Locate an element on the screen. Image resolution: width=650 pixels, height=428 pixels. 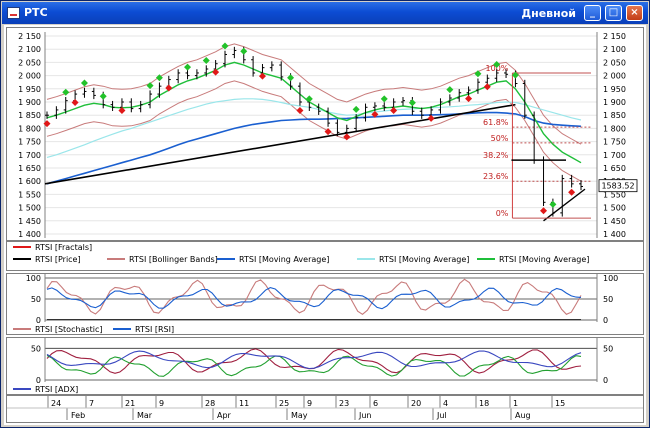
legend-entry: RTSI [ADX] is located at coordinates (56, 389).